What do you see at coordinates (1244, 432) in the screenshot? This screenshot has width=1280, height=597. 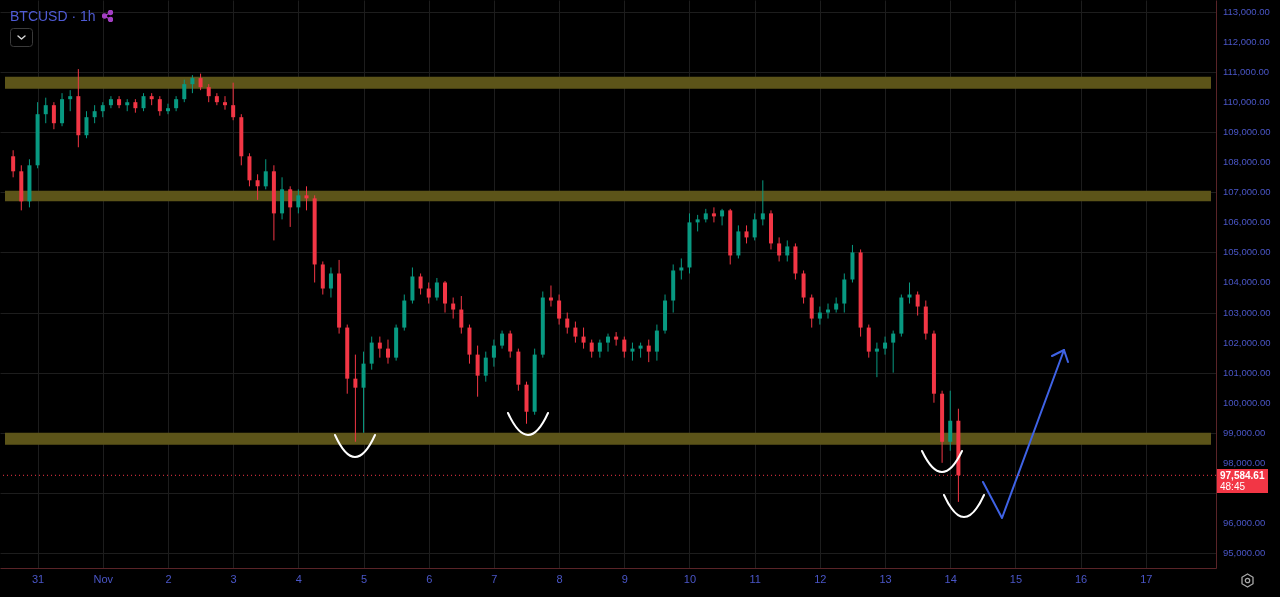 I see `y-tick-label: 99,000.00` at bounding box center [1244, 432].